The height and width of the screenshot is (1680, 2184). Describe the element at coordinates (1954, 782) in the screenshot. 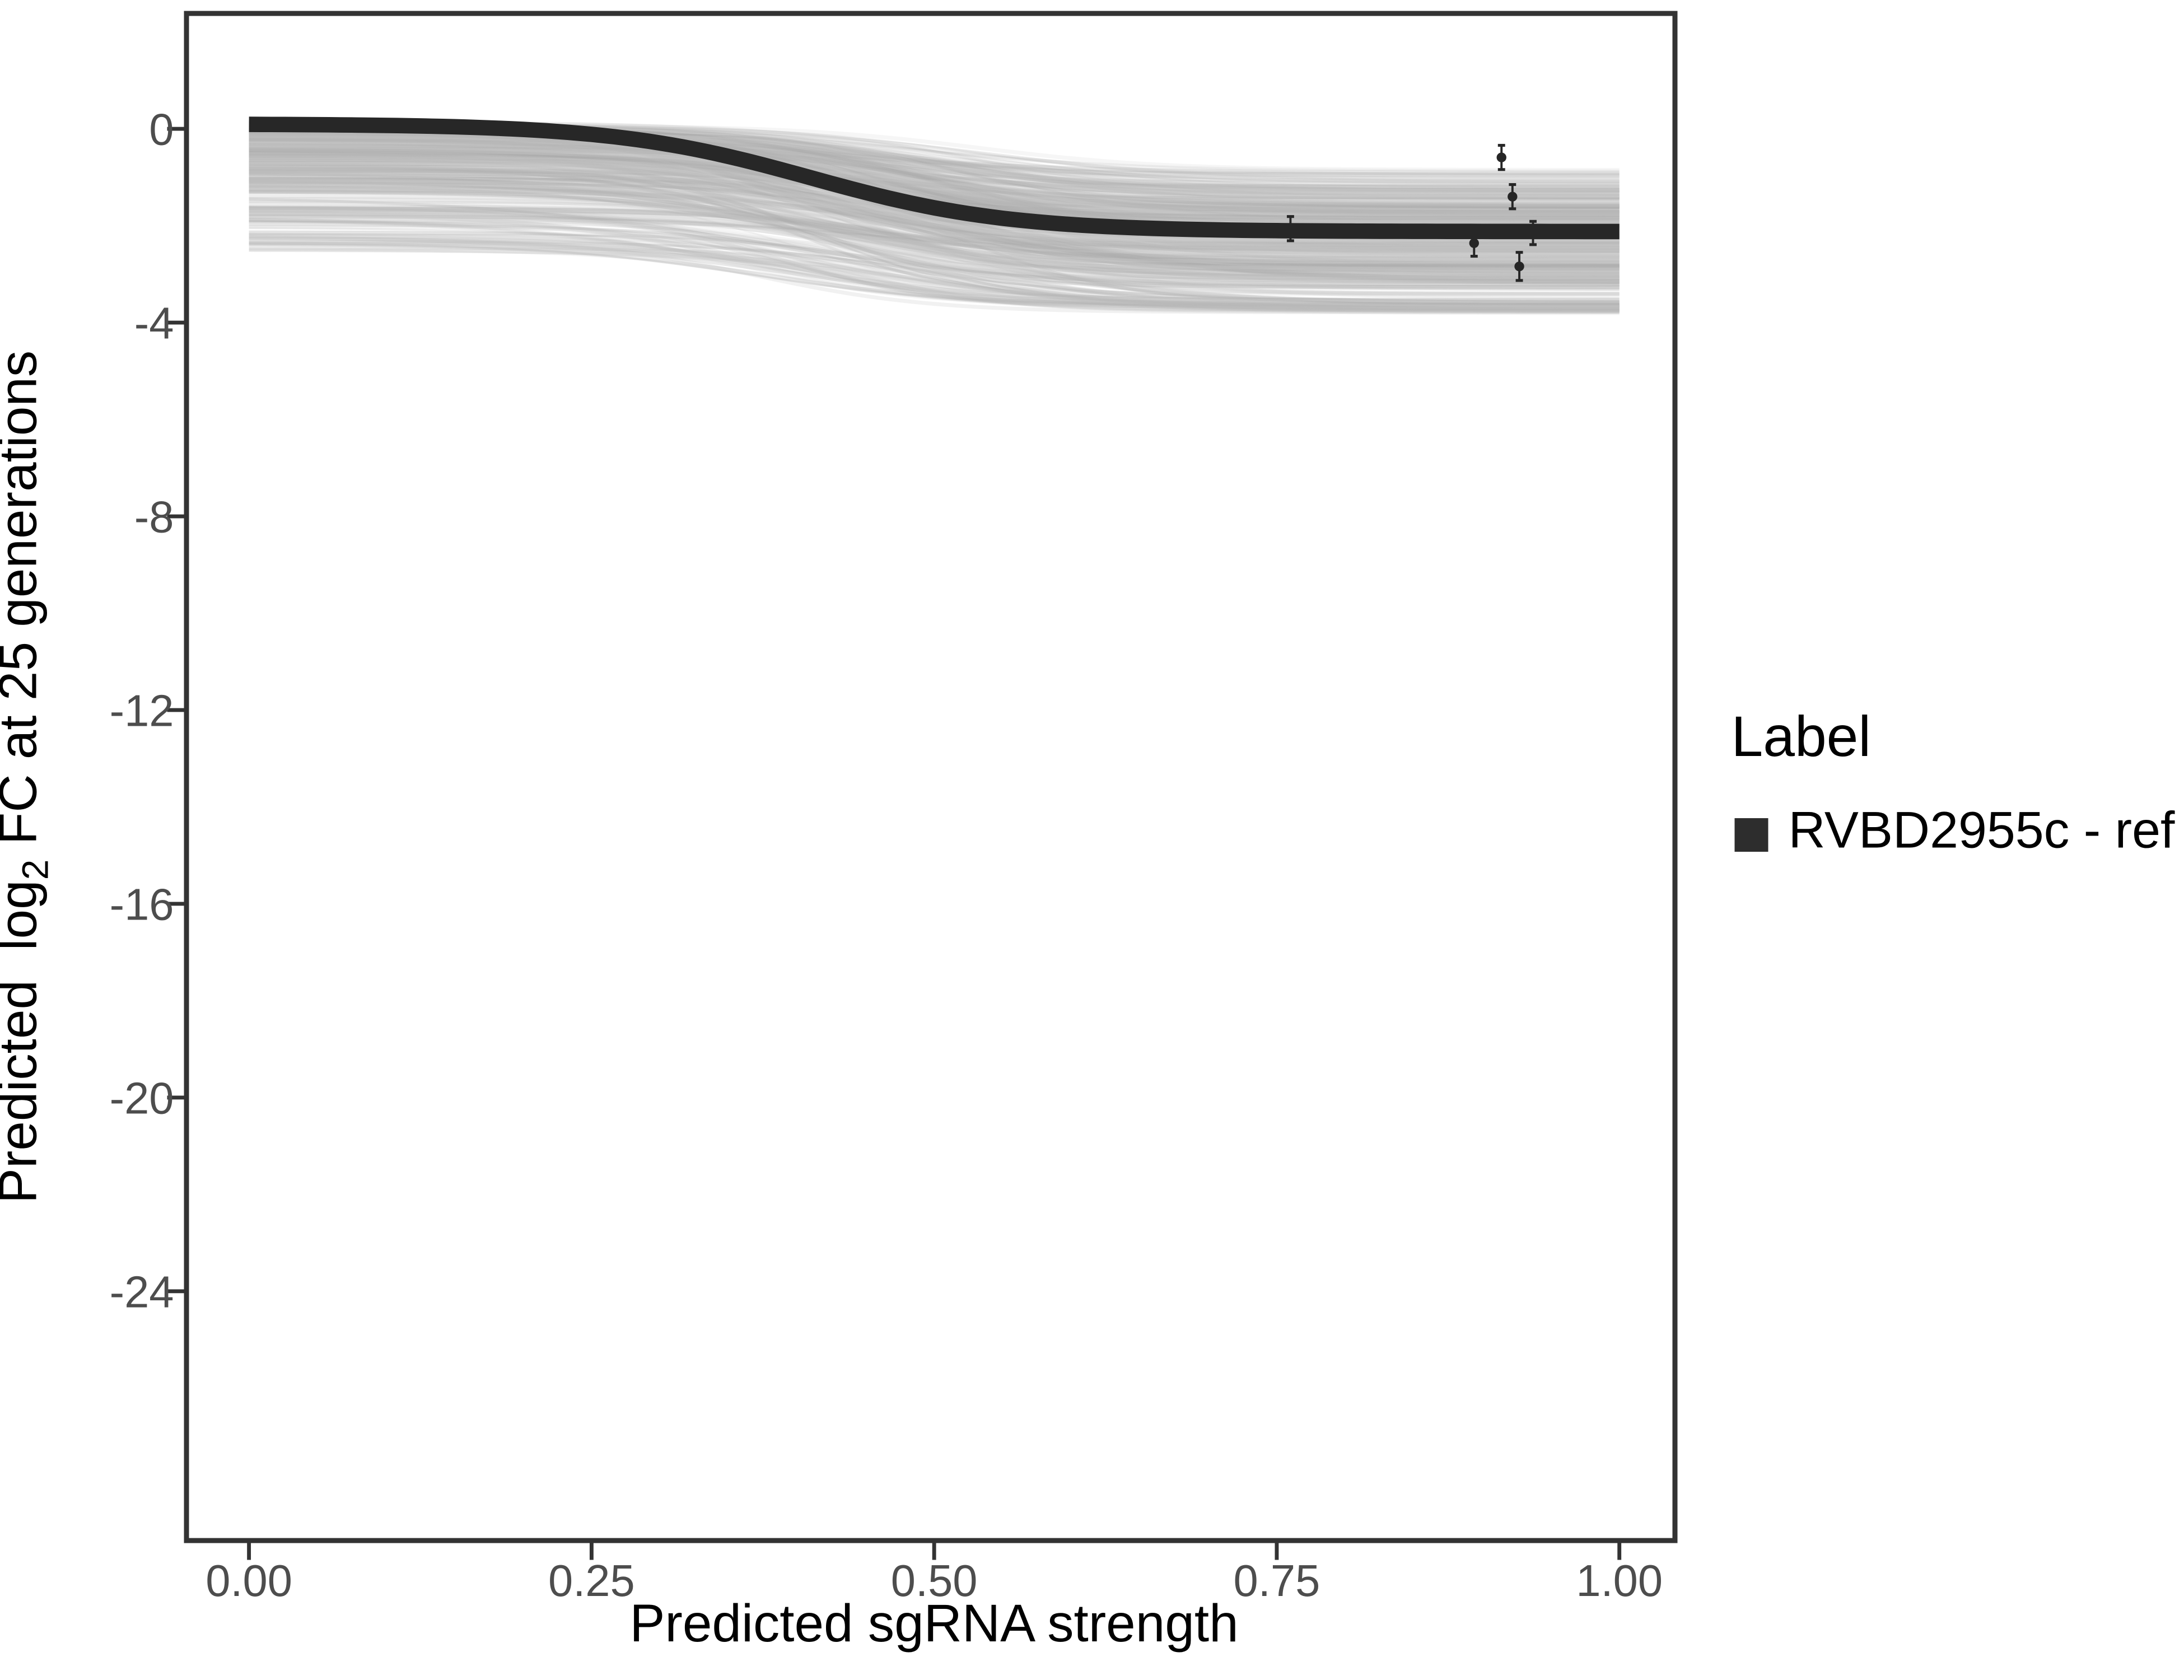

I see `legend: Label RVBD2955c - ref` at that location.